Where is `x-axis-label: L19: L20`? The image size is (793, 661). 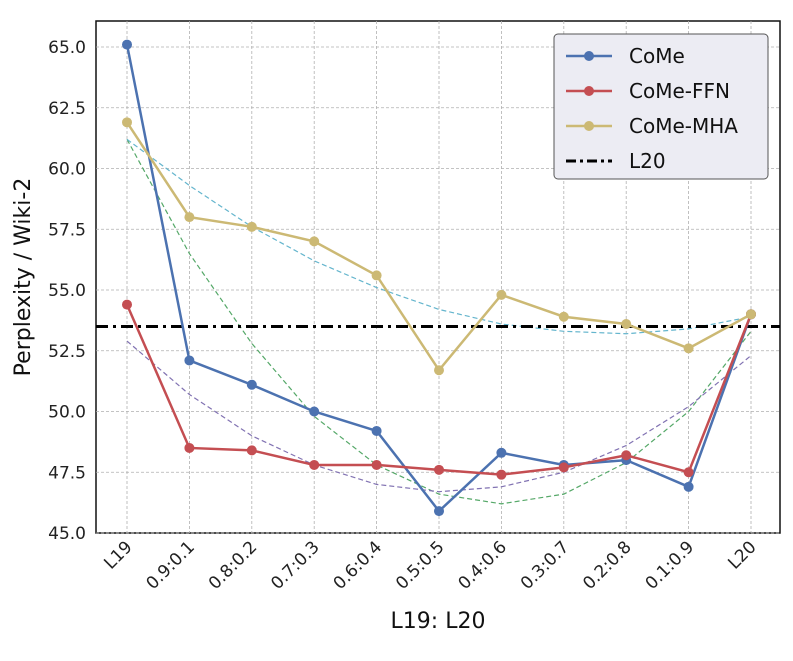 x-axis-label: L19: L20 is located at coordinates (438, 621).